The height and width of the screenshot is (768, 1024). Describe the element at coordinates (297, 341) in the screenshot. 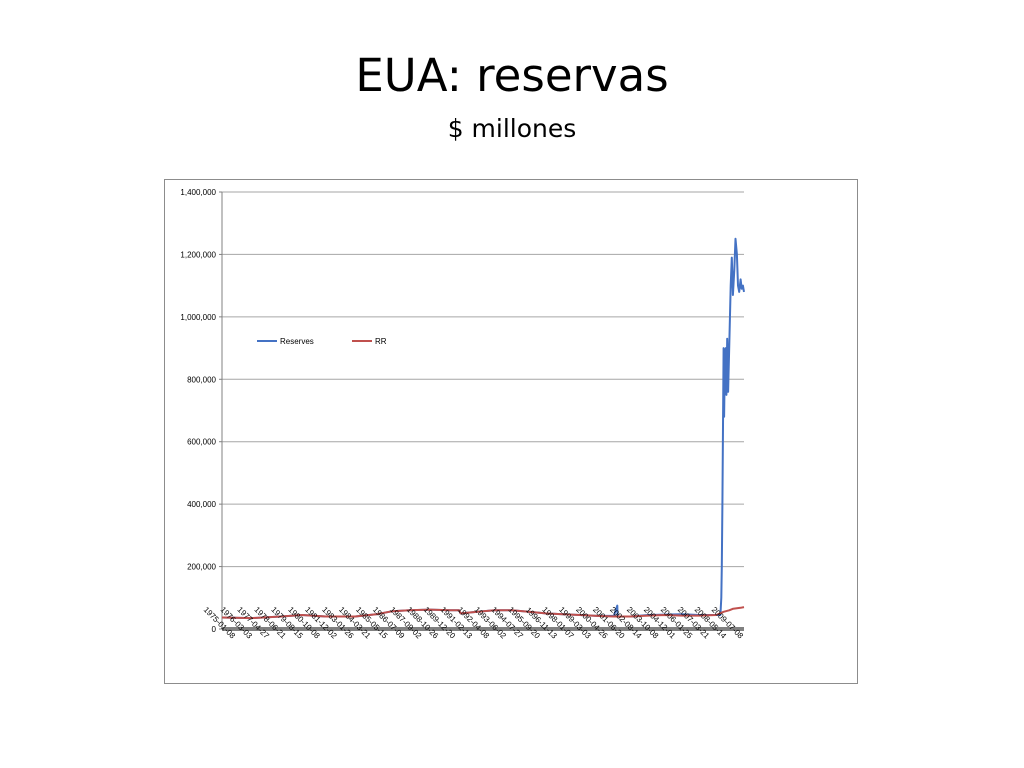

I see `legend-label: Reserves` at that location.